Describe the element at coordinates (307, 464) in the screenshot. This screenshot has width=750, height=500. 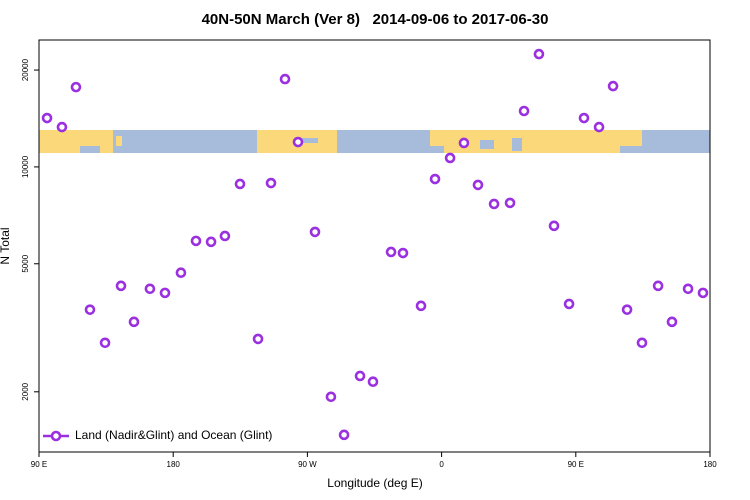
I see `x-tick-label: 90 W` at that location.